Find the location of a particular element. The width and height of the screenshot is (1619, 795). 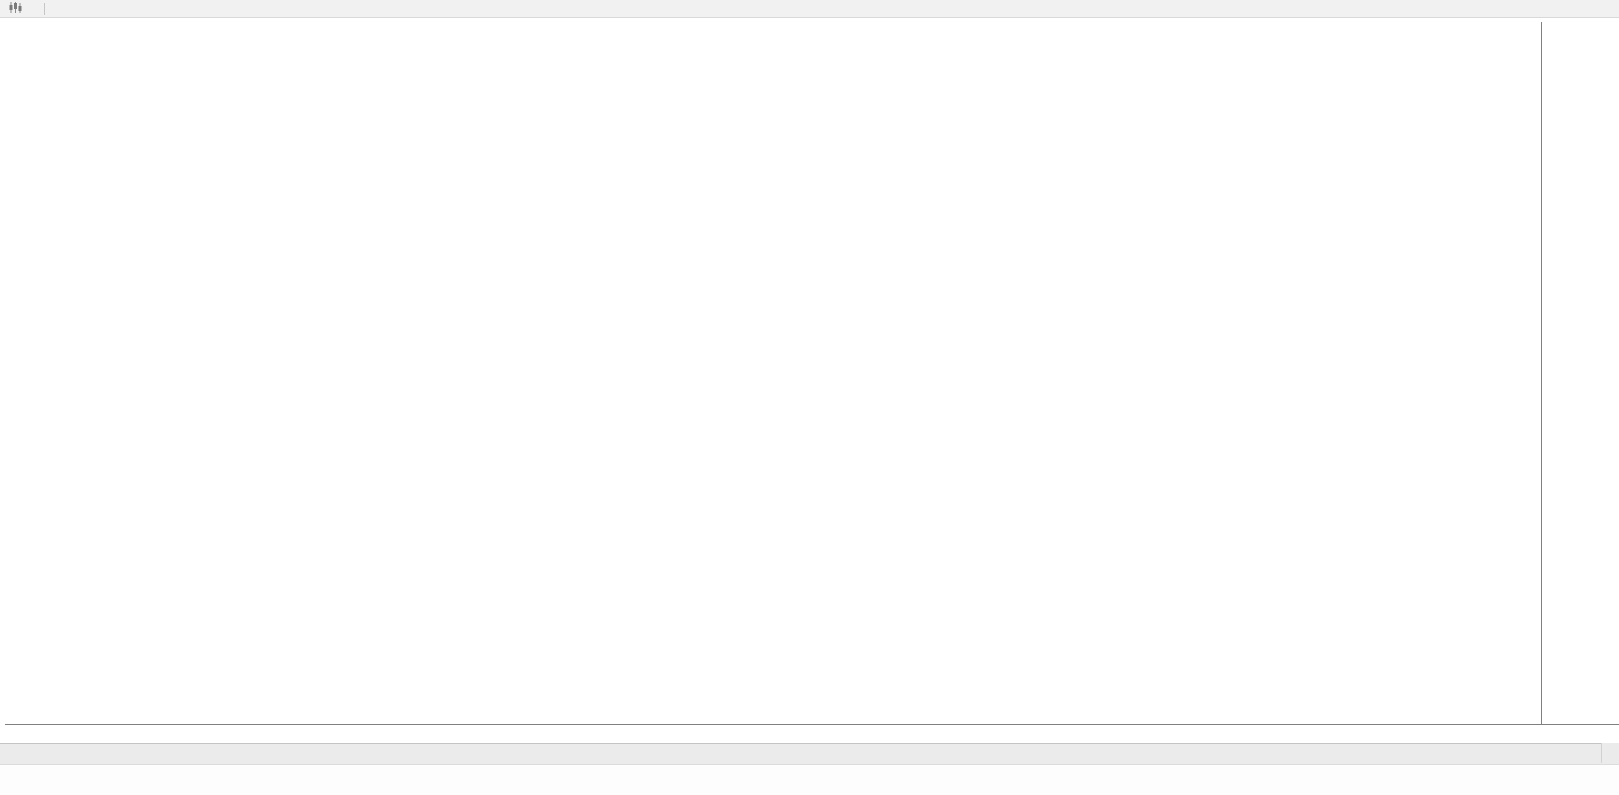

chart-type-button is located at coordinates (15, 9).